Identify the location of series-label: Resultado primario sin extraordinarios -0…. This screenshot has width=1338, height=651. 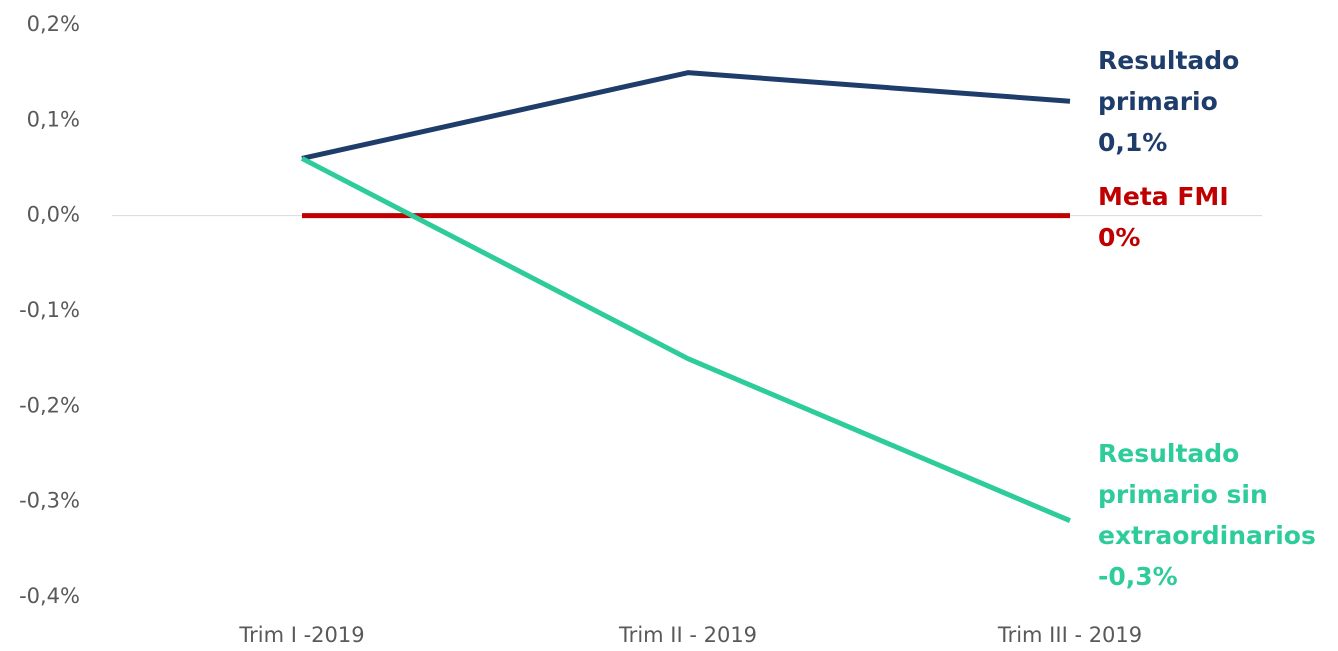
(1215, 515).